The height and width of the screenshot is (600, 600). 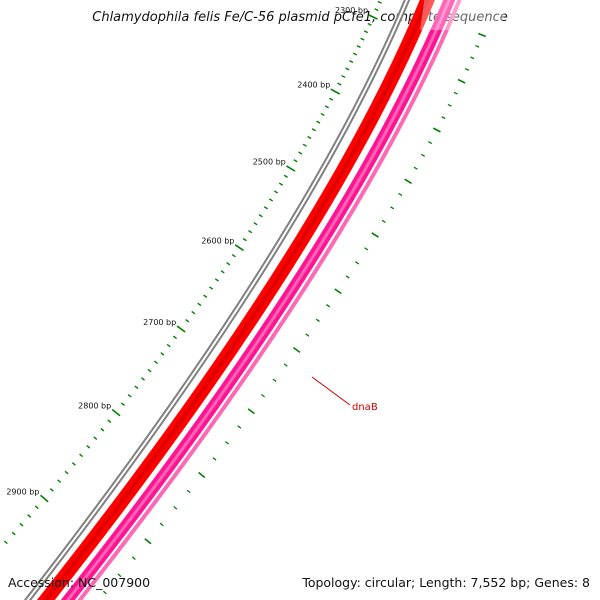 I want to click on accession-text: Accession: NC_007900, so click(x=79, y=582).